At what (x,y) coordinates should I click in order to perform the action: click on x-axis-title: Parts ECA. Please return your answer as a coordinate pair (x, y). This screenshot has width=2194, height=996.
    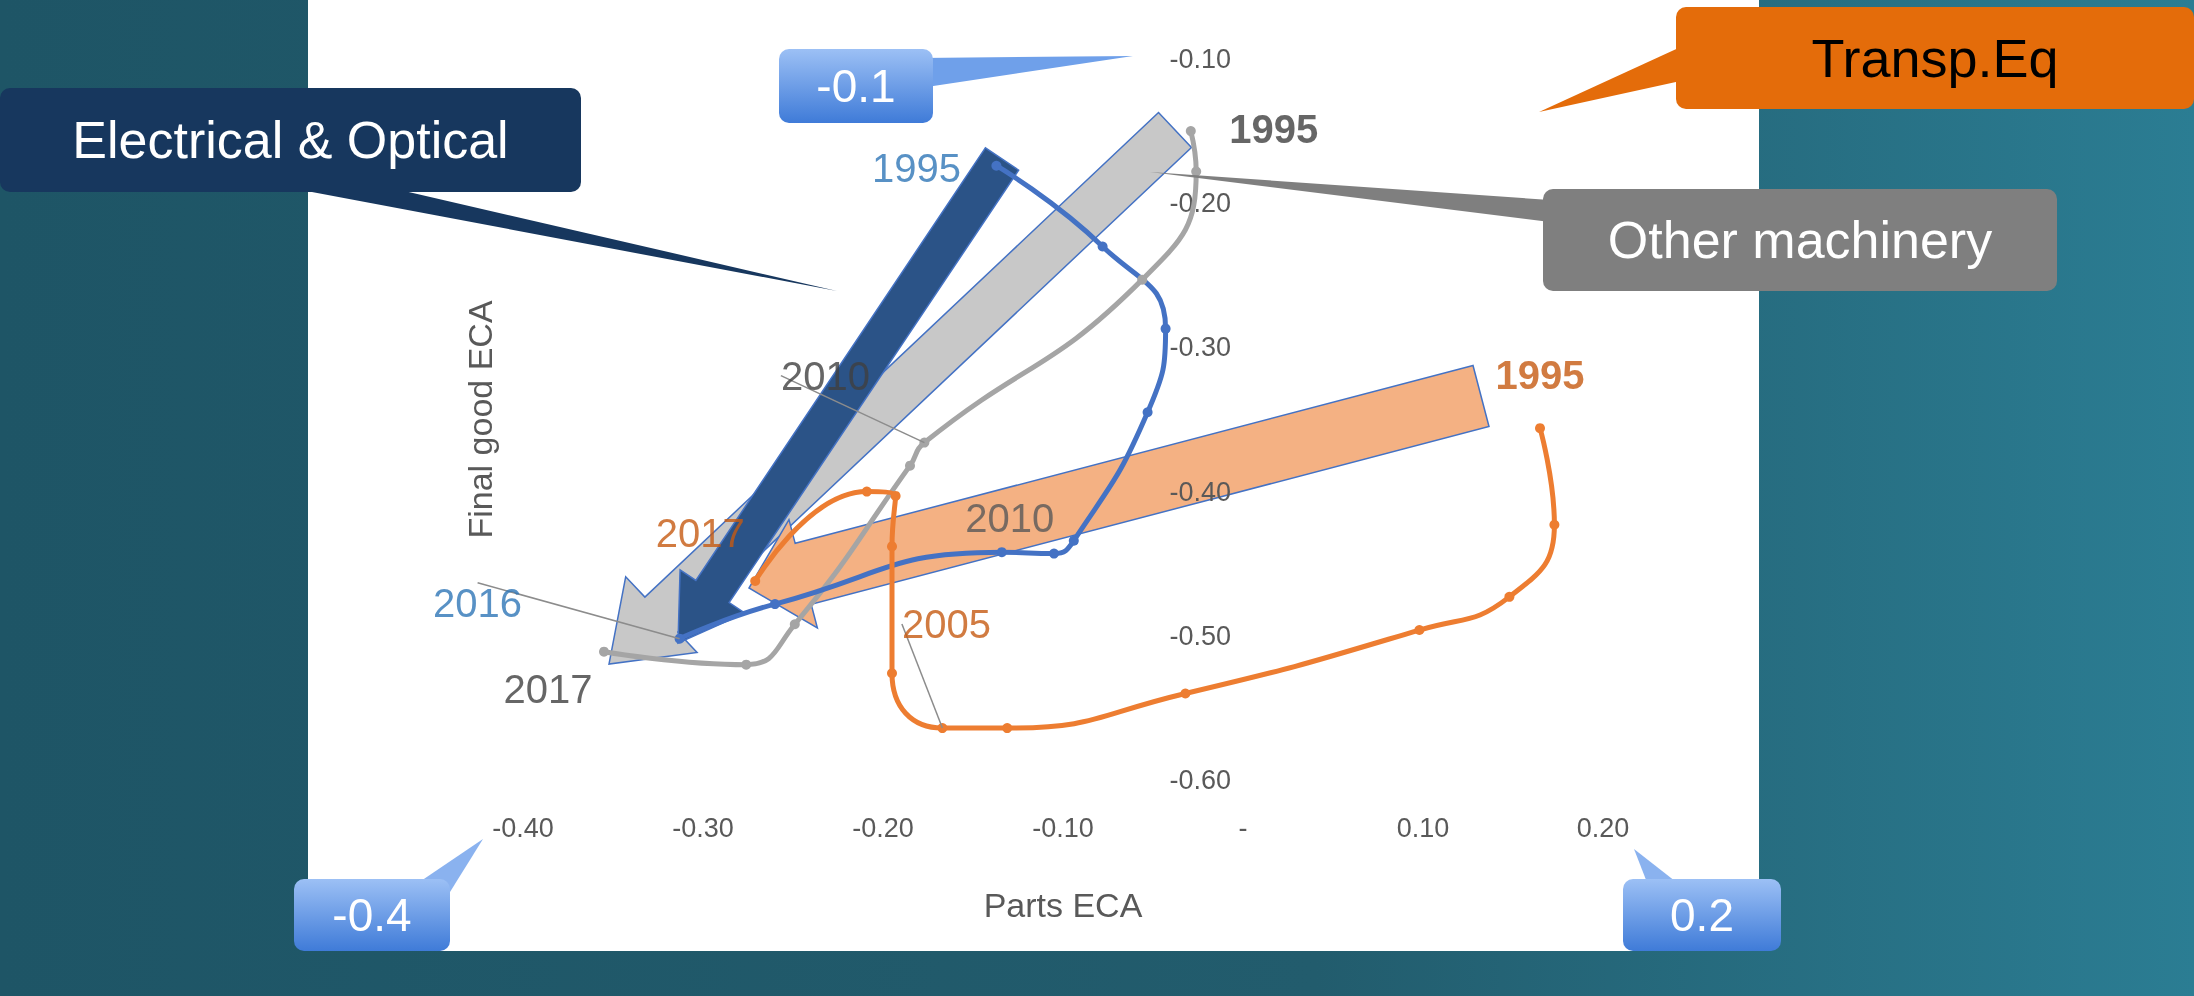
    Looking at the image, I should click on (1063, 905).